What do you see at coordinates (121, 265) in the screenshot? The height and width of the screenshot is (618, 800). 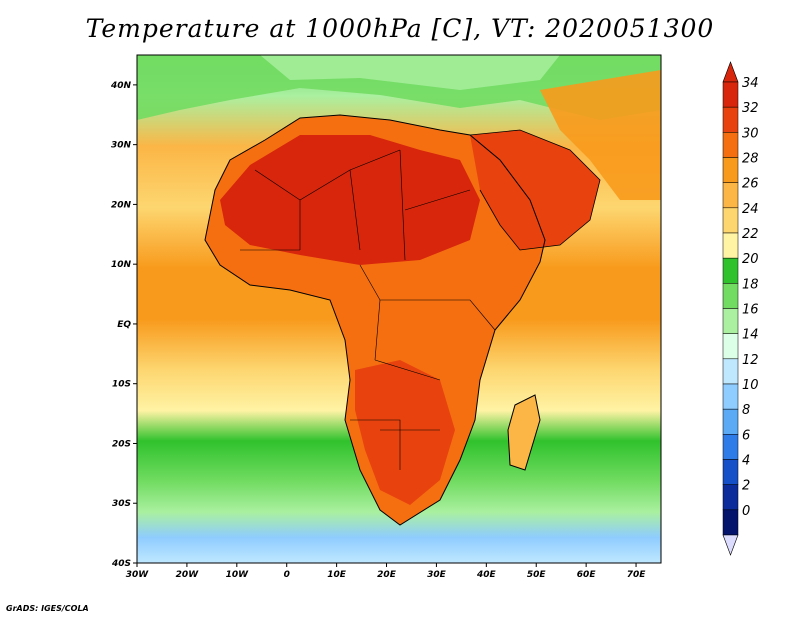 I see `lat-tick-label: 10N` at bounding box center [121, 265].